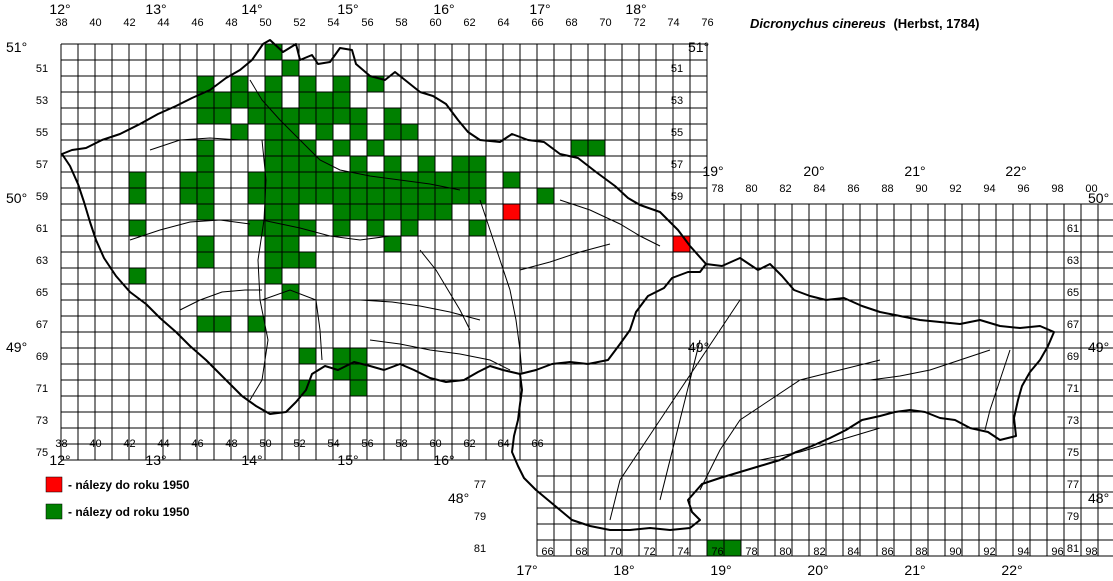 Image resolution: width=1113 pixels, height=581 pixels. Describe the element at coordinates (565, 257) in the screenshot. I see `river-becva` at that location.